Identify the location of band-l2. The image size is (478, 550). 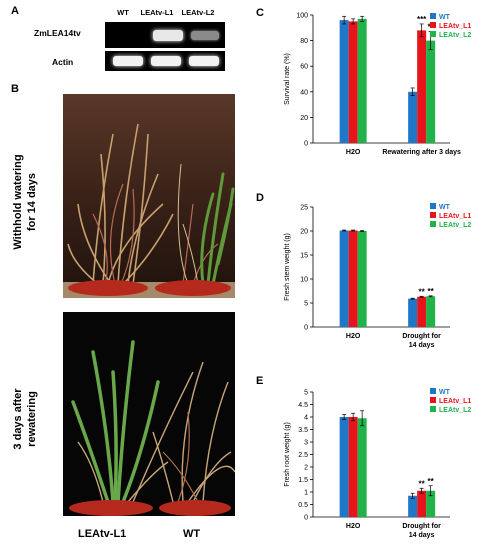
(205, 35).